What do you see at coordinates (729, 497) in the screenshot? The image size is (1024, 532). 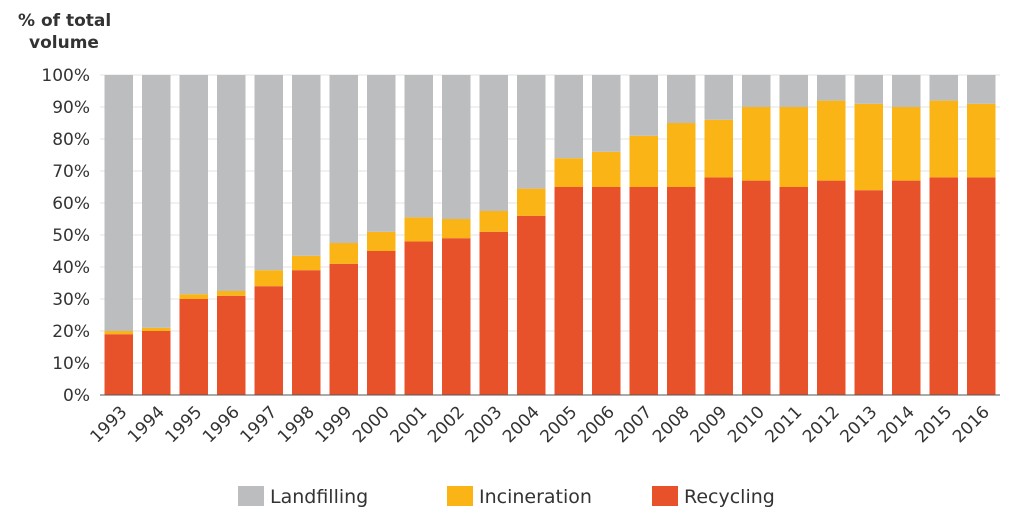 I see `legend-label: Recycling` at bounding box center [729, 497].